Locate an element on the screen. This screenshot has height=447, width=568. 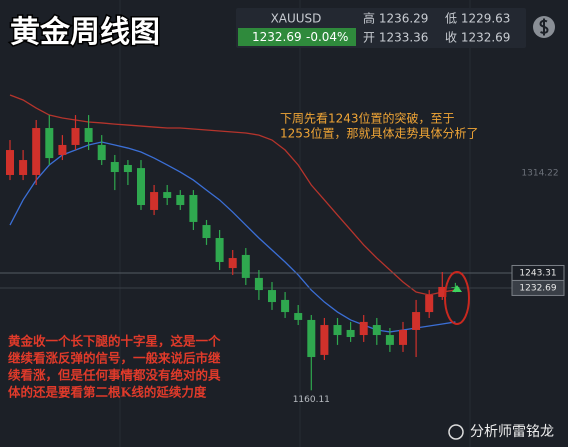
symbol: XAUUSD is located at coordinates (296, 19).